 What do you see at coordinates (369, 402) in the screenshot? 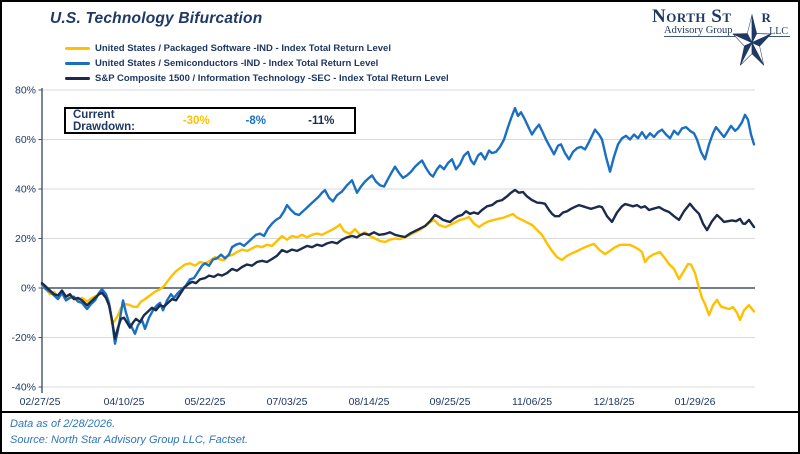
I see `x-tick-label: 08/14/25` at bounding box center [369, 402].